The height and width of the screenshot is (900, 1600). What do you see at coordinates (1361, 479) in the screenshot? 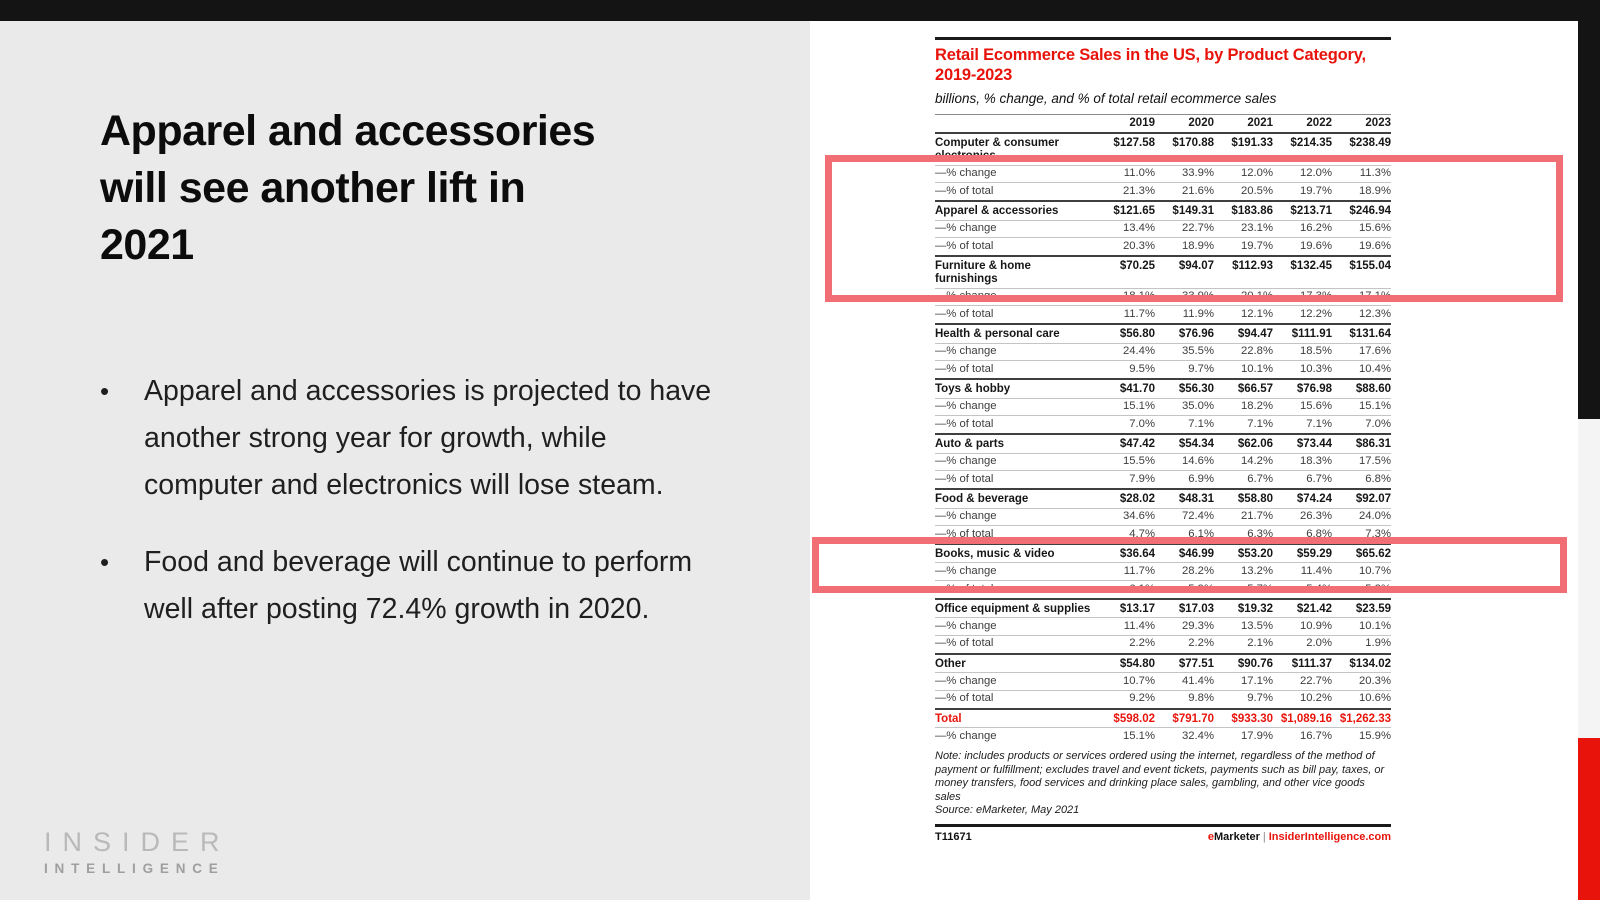
I see `row-value: 6.8%` at bounding box center [1361, 479].